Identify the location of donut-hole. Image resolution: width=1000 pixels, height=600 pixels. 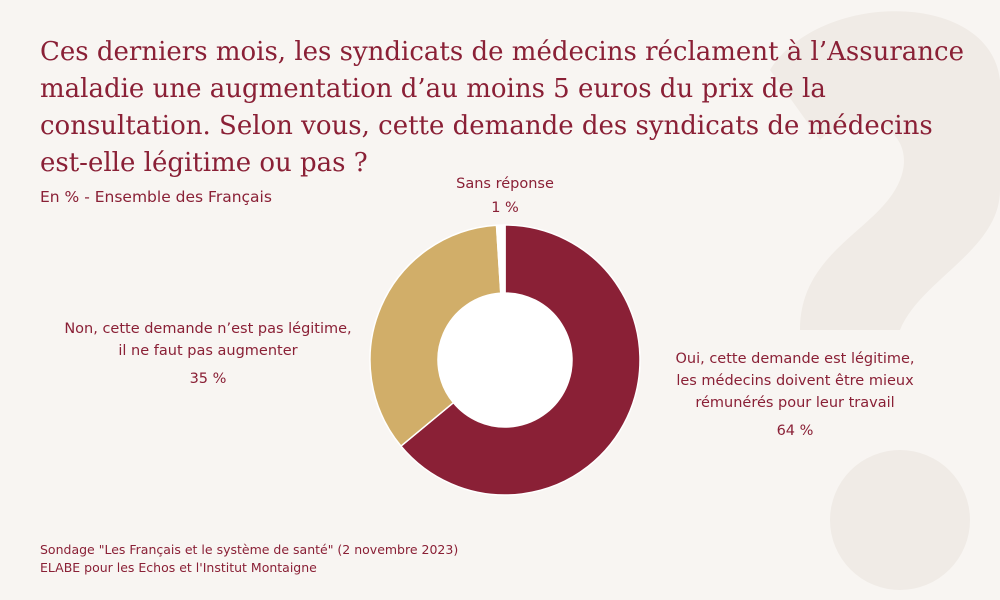
(505, 360).